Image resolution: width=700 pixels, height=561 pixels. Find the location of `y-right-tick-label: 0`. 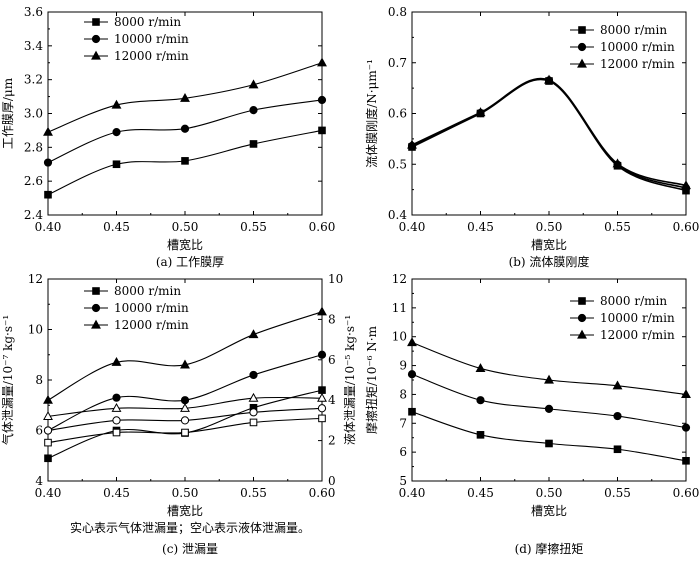

y-right-tick-label: 0 is located at coordinates (332, 481).